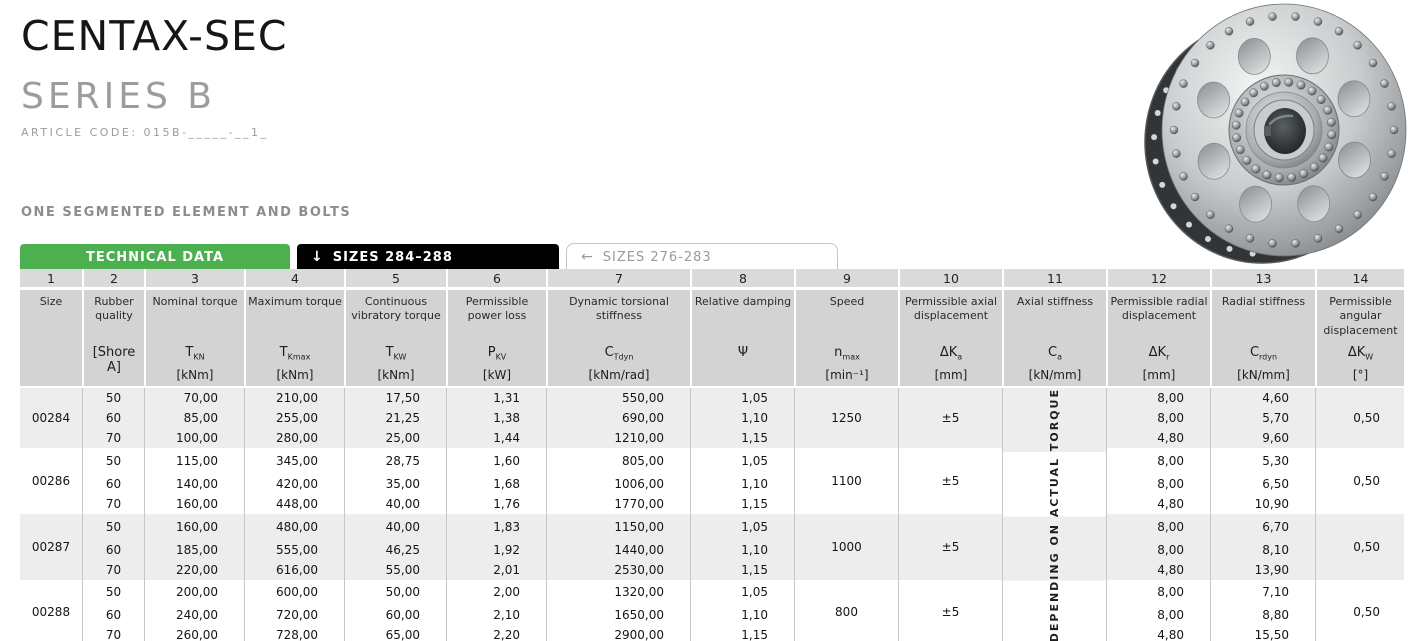 The width and height of the screenshot is (1424, 641). I want to click on radial-stiffness-cell: 5,30, so click(1262, 461).